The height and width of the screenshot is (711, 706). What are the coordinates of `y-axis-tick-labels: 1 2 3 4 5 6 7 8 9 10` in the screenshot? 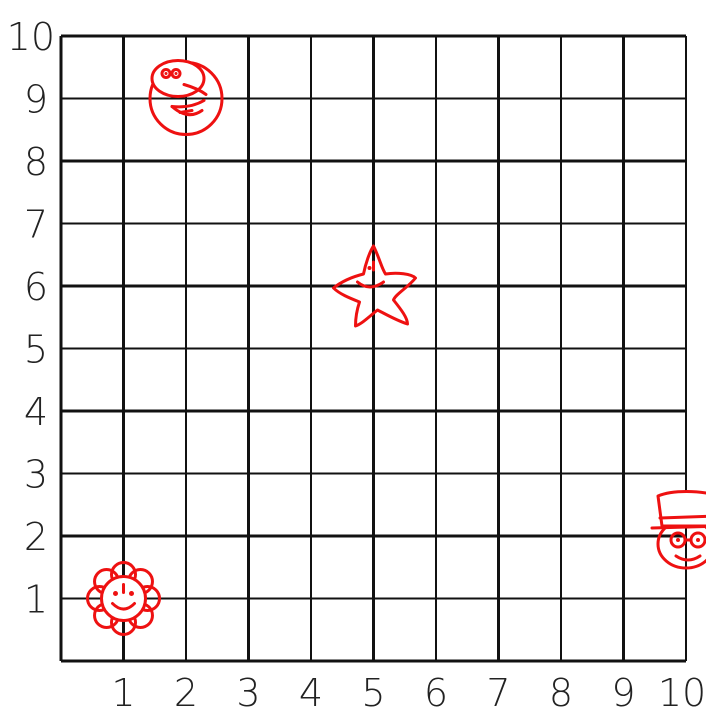 It's located at (31, 318).